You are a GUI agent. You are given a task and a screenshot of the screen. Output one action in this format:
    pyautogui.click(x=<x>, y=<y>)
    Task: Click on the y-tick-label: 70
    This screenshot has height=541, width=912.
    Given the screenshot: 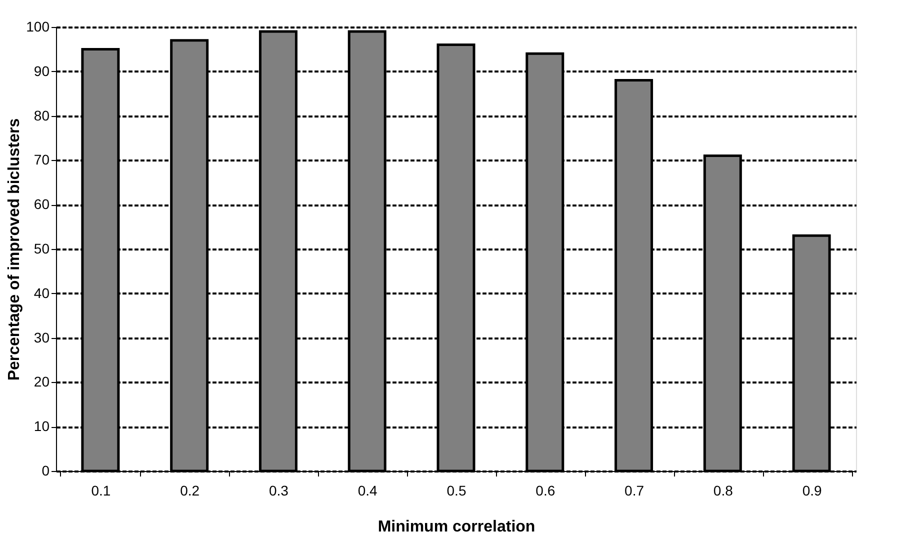 What is the action you would take?
    pyautogui.click(x=42, y=160)
    